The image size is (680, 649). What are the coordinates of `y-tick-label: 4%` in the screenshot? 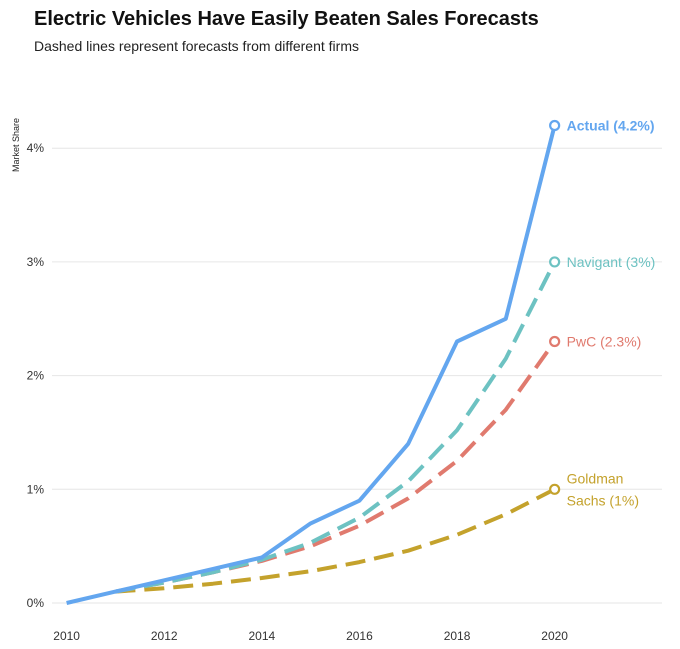 It's located at (36, 148).